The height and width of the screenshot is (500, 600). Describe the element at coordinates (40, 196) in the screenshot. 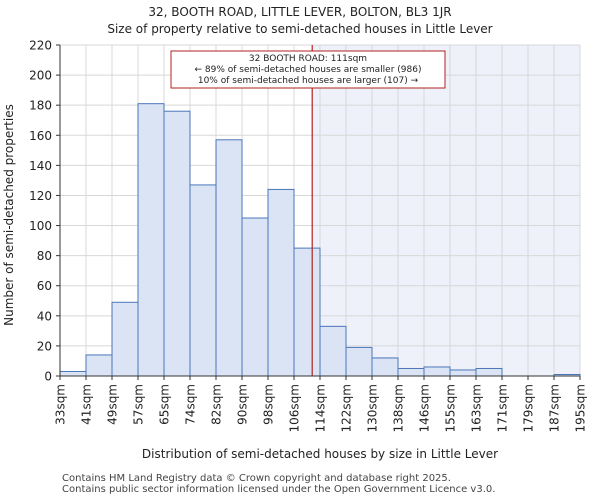

I see `y-tick-label: 120` at that location.